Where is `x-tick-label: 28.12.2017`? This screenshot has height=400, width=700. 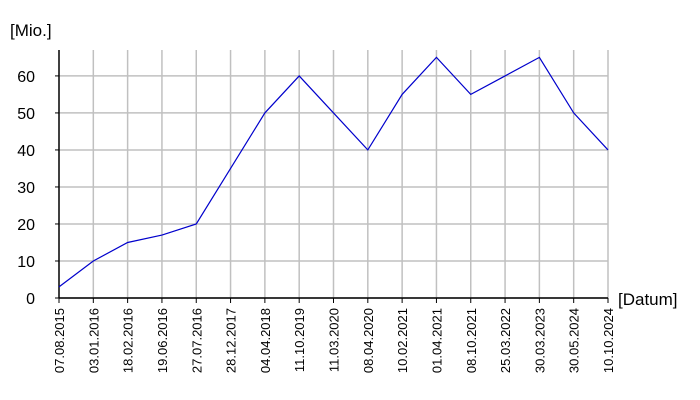
x-tick-label: 28.12.2017 is located at coordinates (231, 340).